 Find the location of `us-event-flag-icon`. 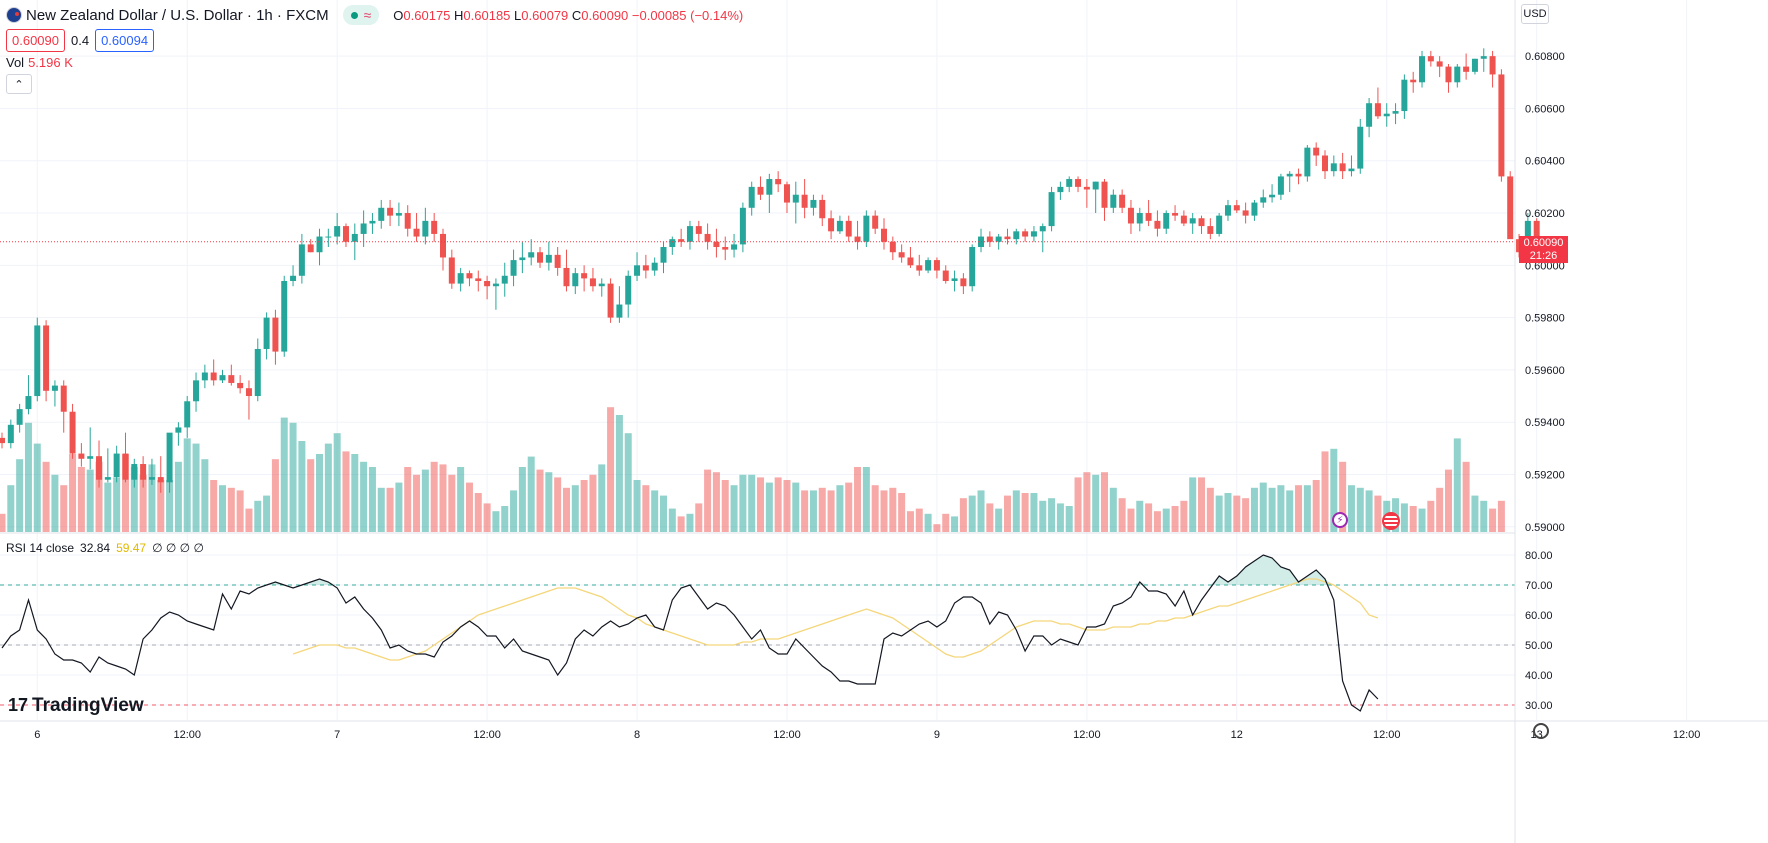

us-event-flag-icon is located at coordinates (1391, 521).